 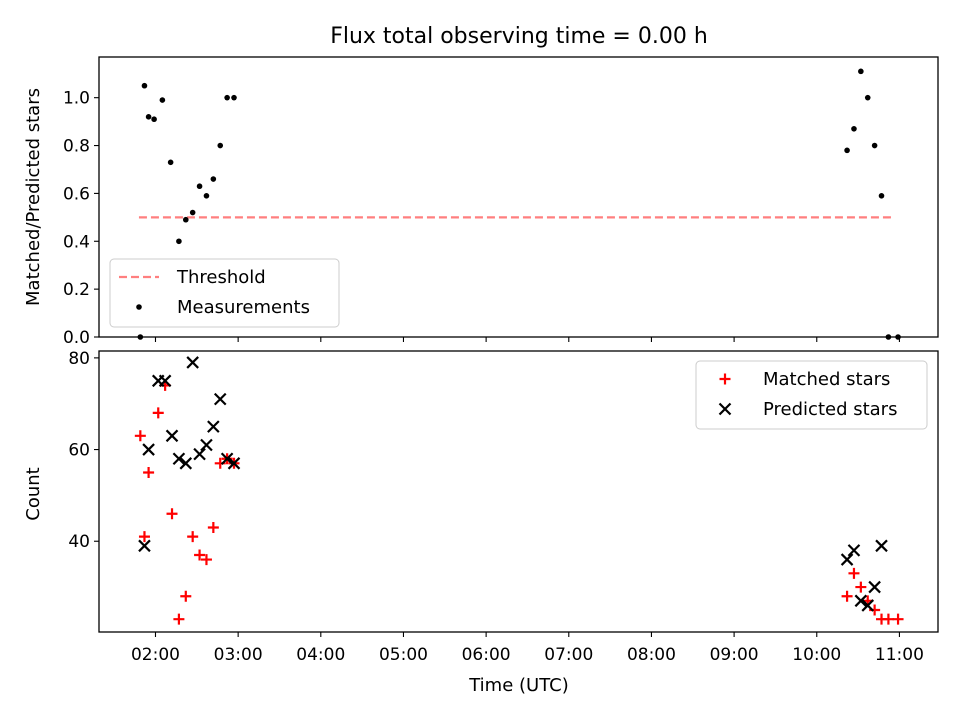 I want to click on x-tick-label: 10:00, so click(x=816, y=655).